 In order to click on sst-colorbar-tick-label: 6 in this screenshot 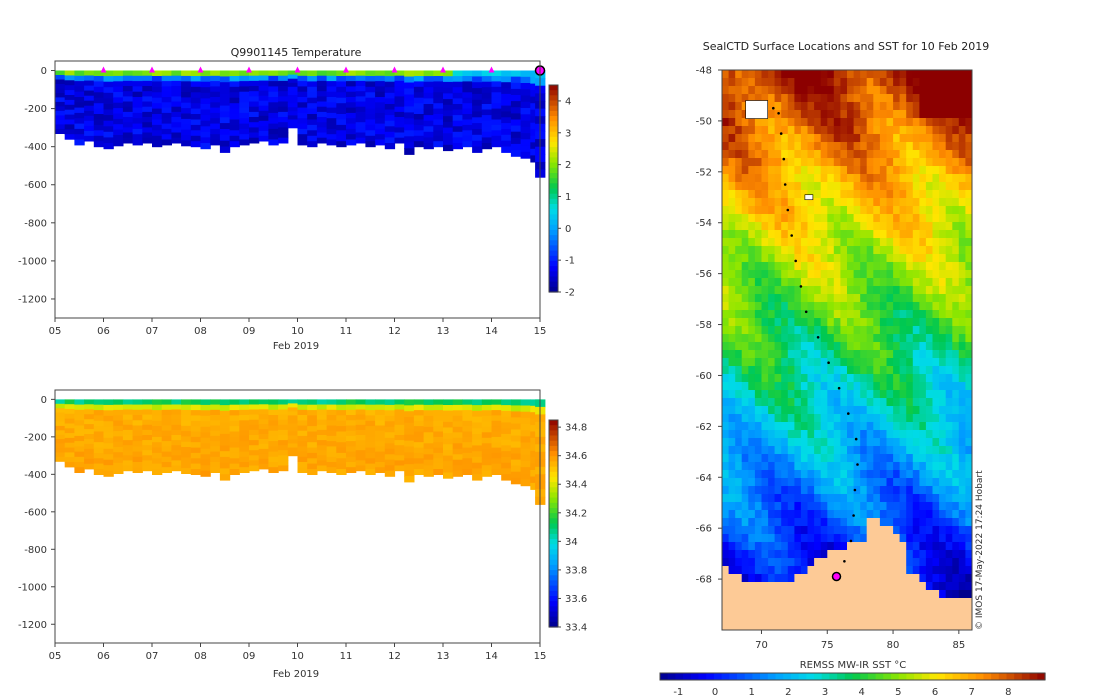, I will do `click(935, 692)`.